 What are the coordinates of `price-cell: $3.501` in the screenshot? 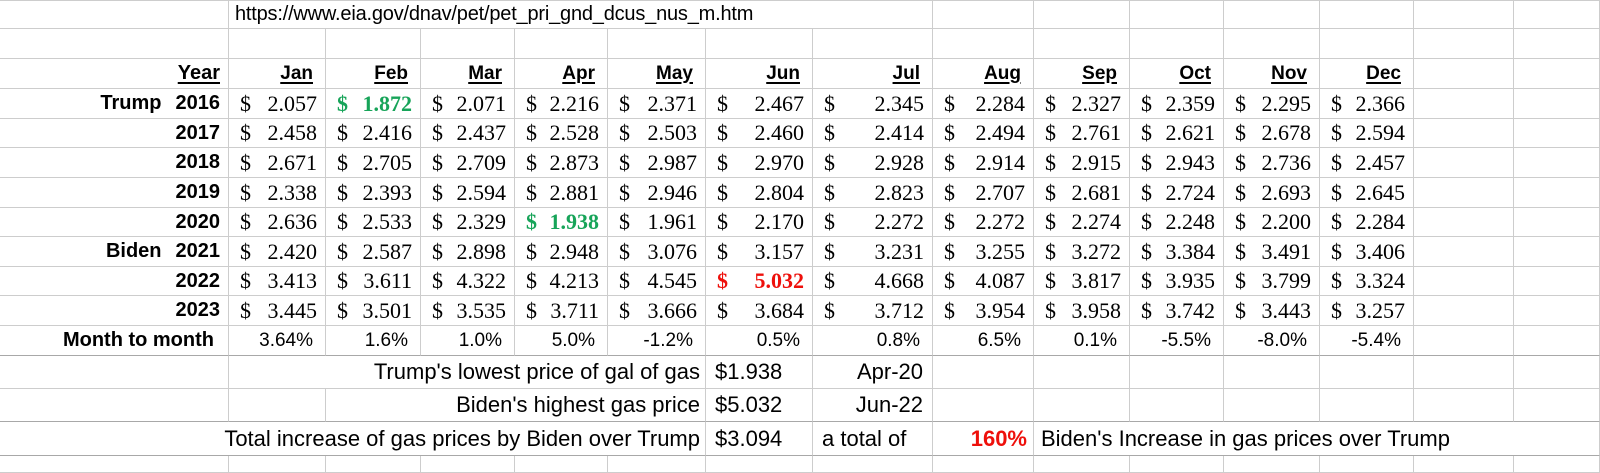 It's located at (373, 311).